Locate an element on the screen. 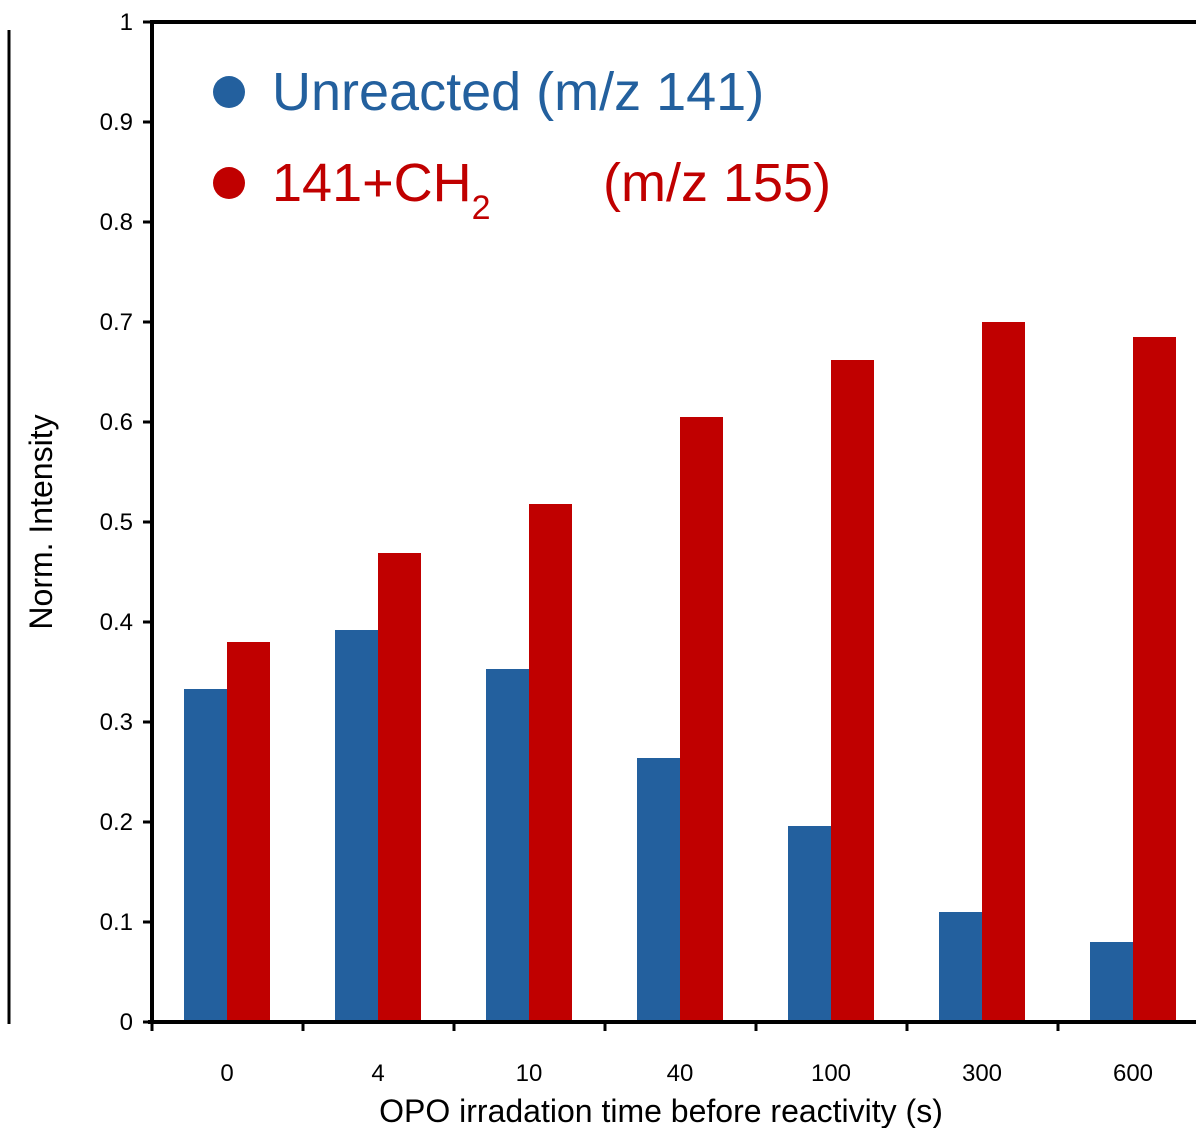 The width and height of the screenshot is (1196, 1128). legend-label-ch2-subscript: 2 is located at coordinates (481, 208).